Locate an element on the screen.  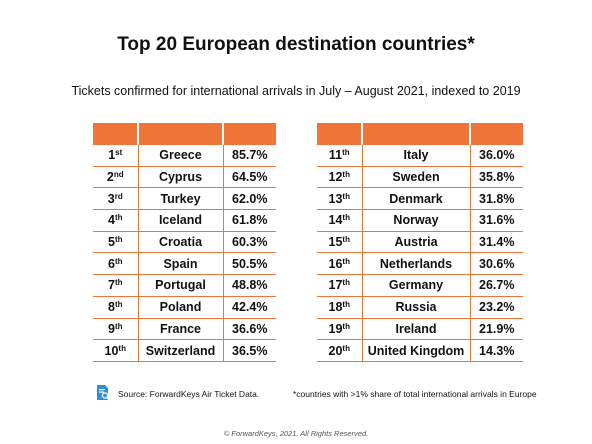
index-value-cell: 62.0% is located at coordinates (249, 199).